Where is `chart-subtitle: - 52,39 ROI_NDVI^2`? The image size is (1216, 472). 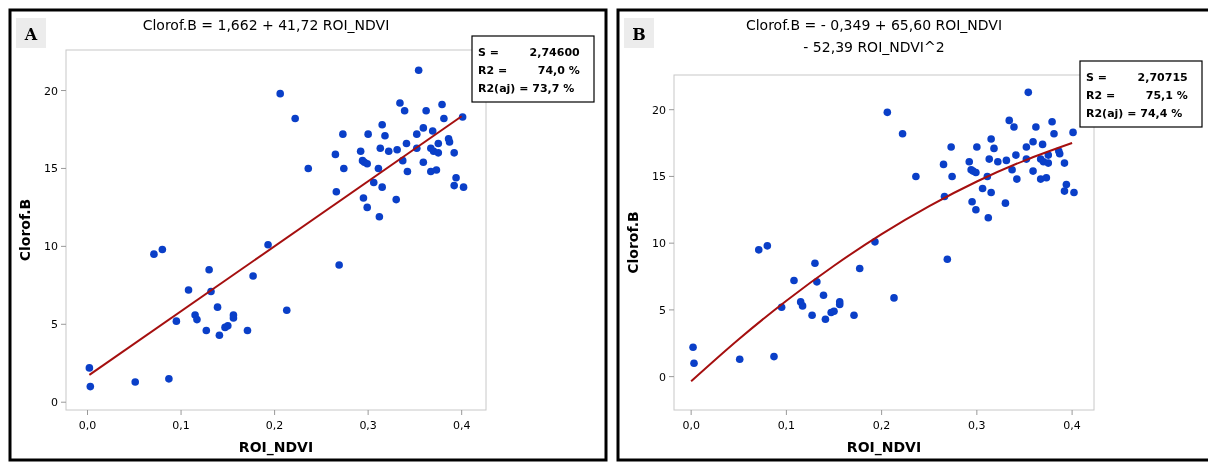 chart-subtitle: - 52,39 ROI_NDVI^2 is located at coordinates (874, 47).